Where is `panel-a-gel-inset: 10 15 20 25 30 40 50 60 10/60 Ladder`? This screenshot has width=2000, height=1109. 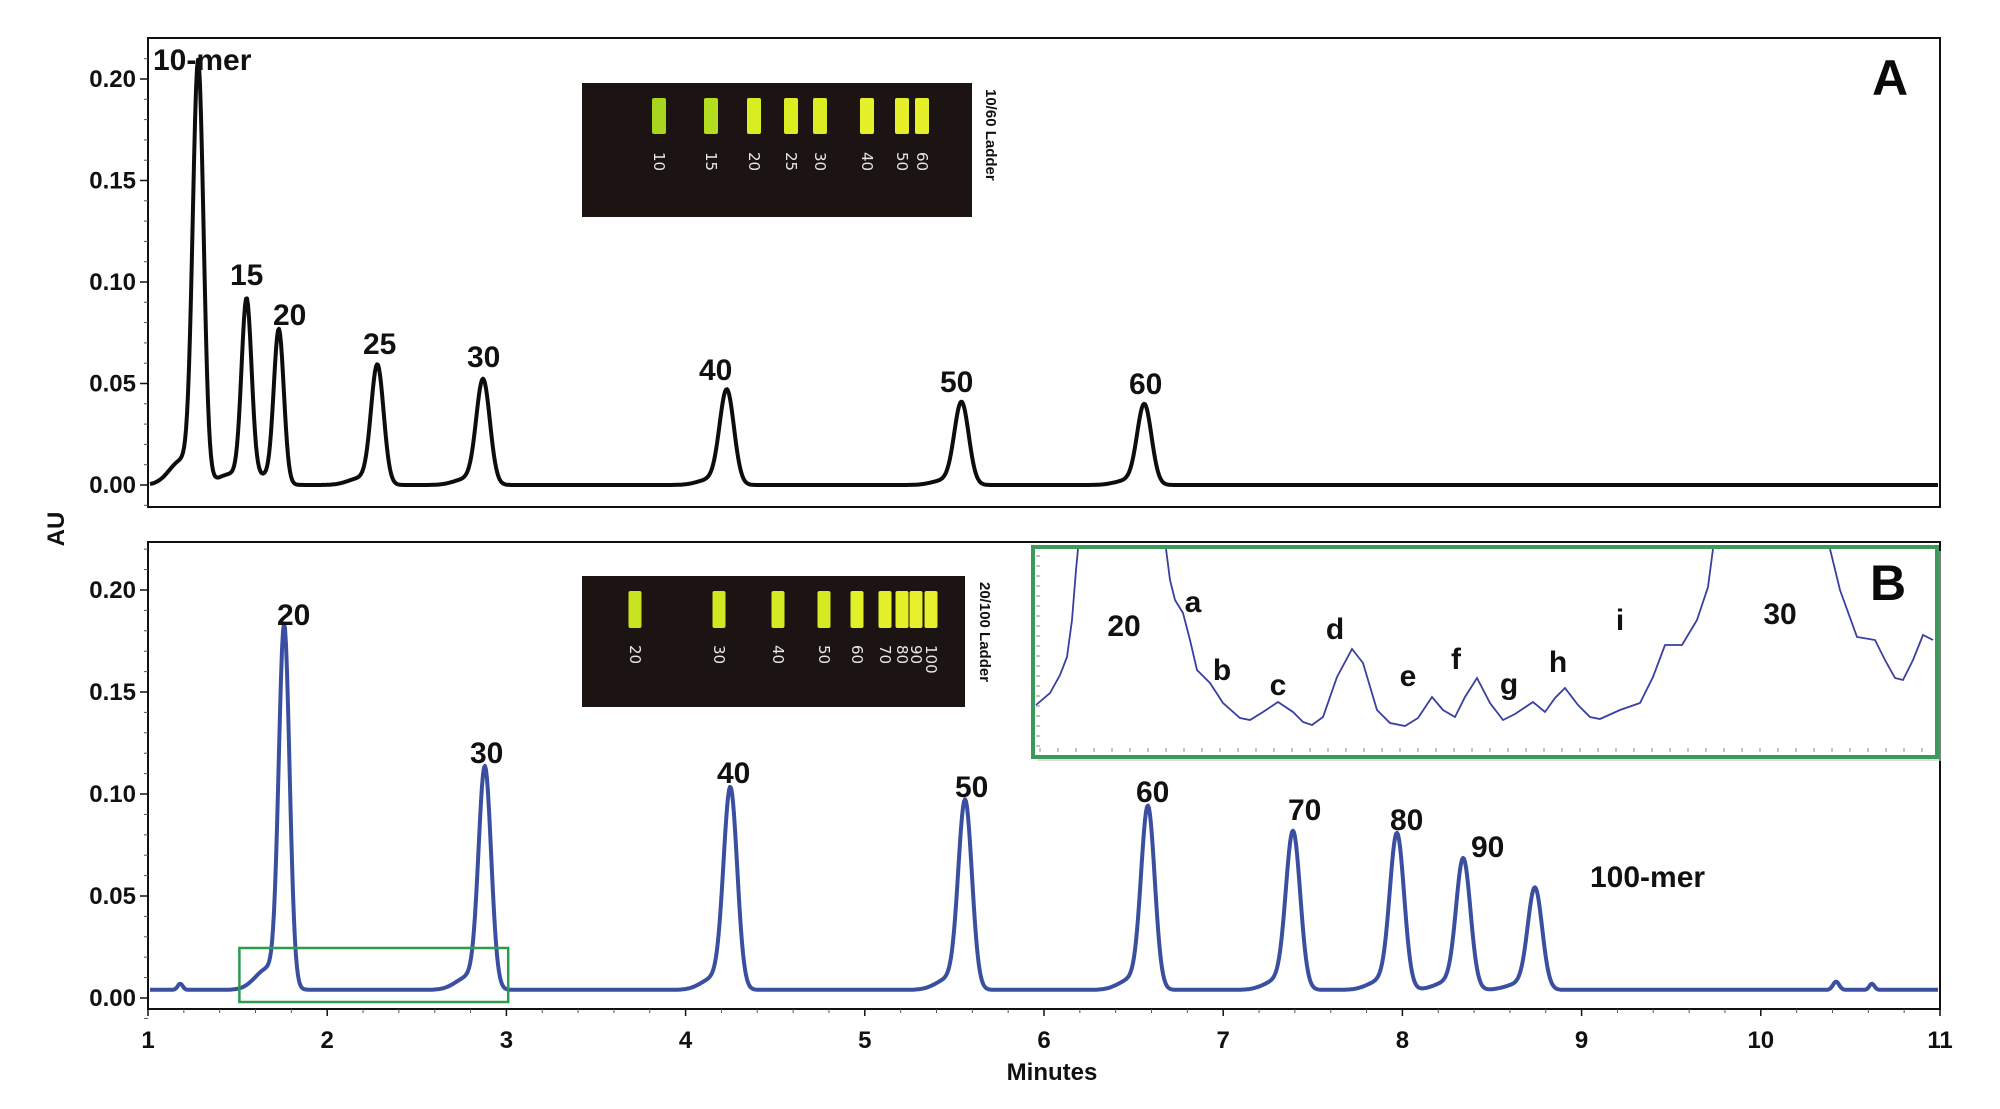 panel-a-gel-inset: 10 15 20 25 30 40 50 60 10/60 Ladder is located at coordinates (790, 150).